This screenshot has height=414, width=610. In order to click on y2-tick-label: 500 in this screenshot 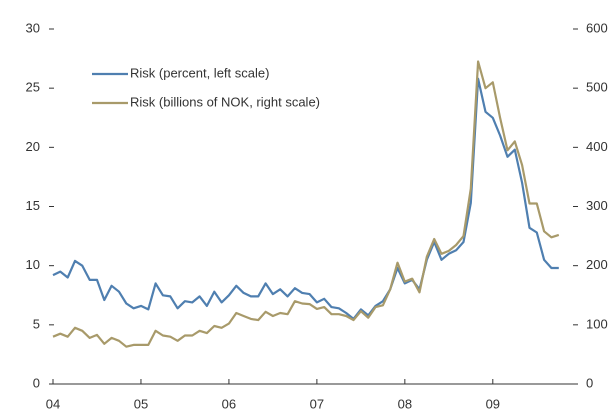, I will do `click(597, 87)`.